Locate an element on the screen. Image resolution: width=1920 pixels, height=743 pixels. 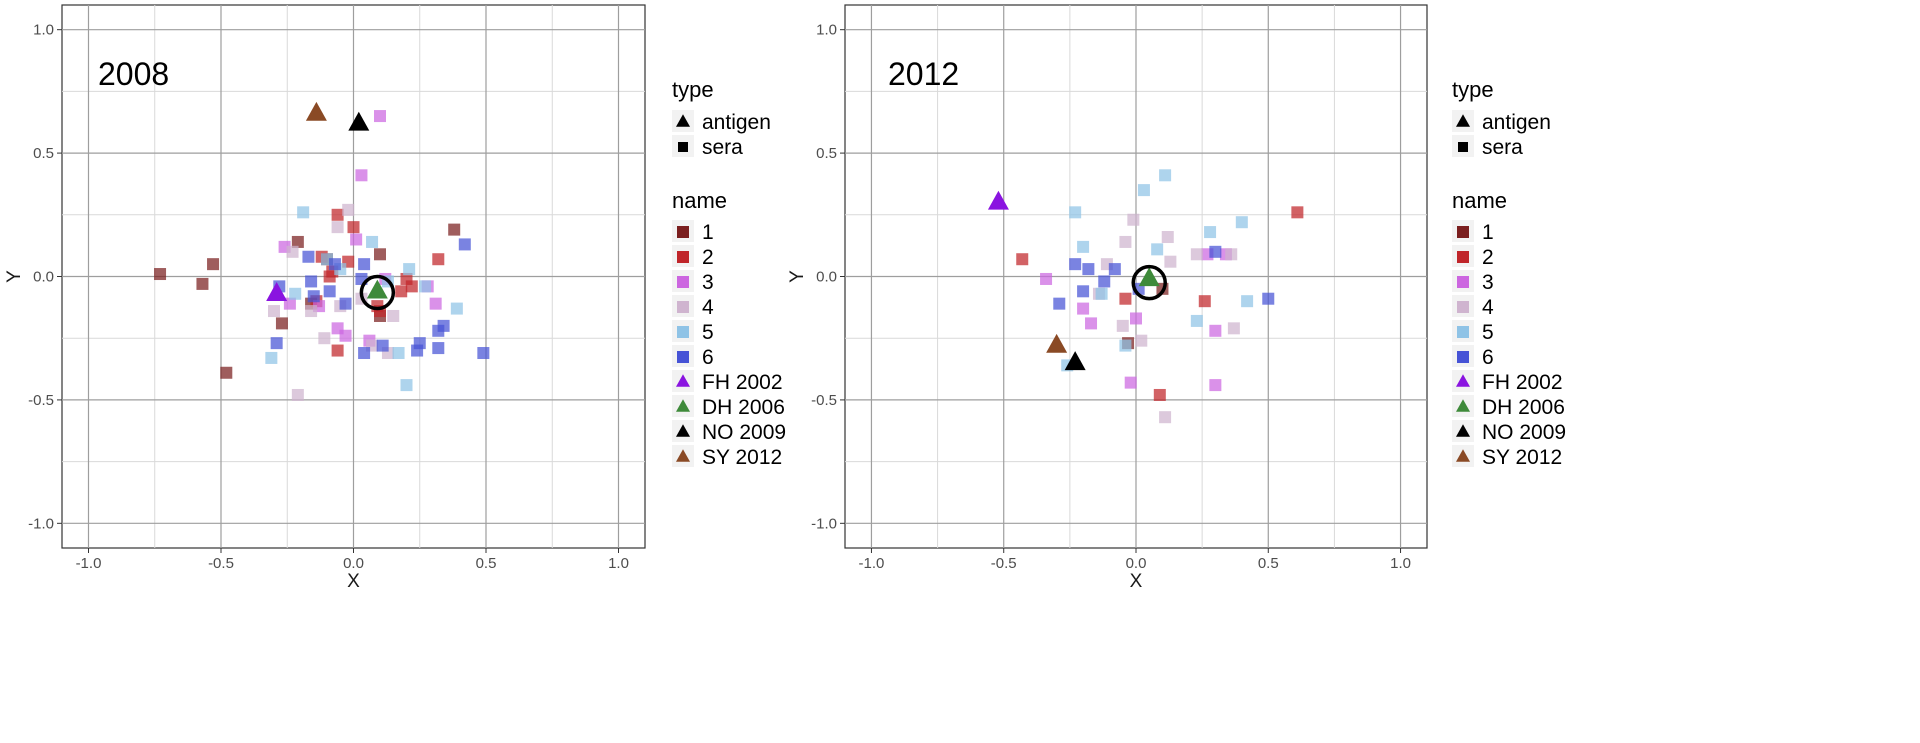
y-tick-label: 0.0 is located at coordinates (43, 277).